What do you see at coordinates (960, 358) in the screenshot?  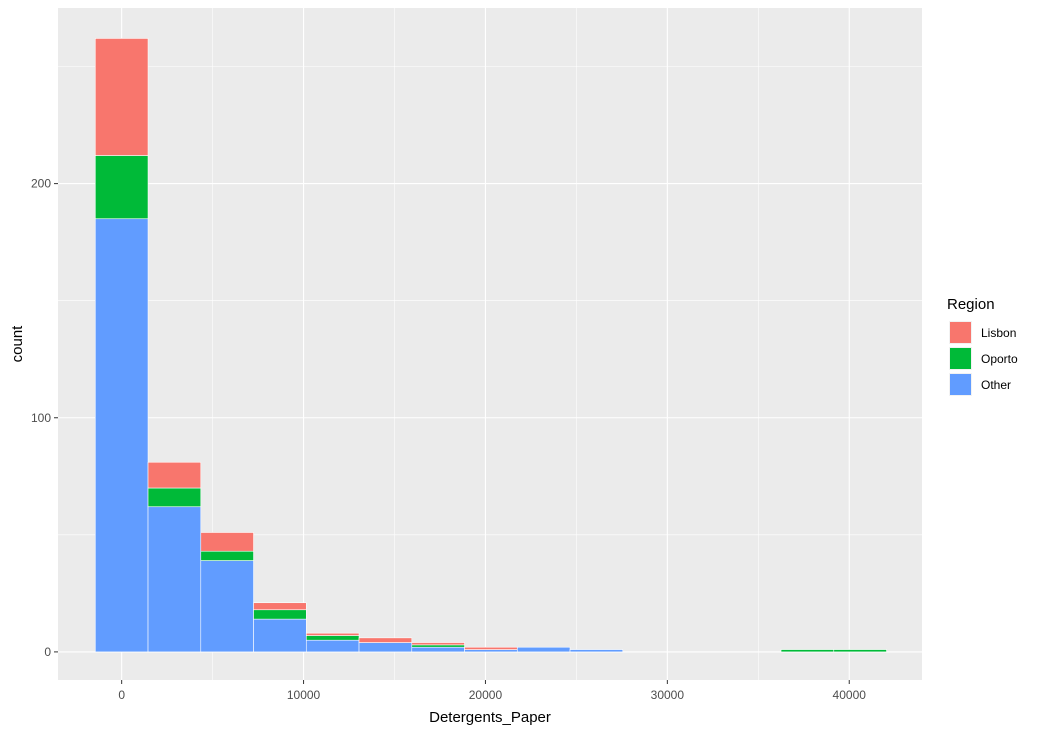 I see `legend-key-oporto` at bounding box center [960, 358].